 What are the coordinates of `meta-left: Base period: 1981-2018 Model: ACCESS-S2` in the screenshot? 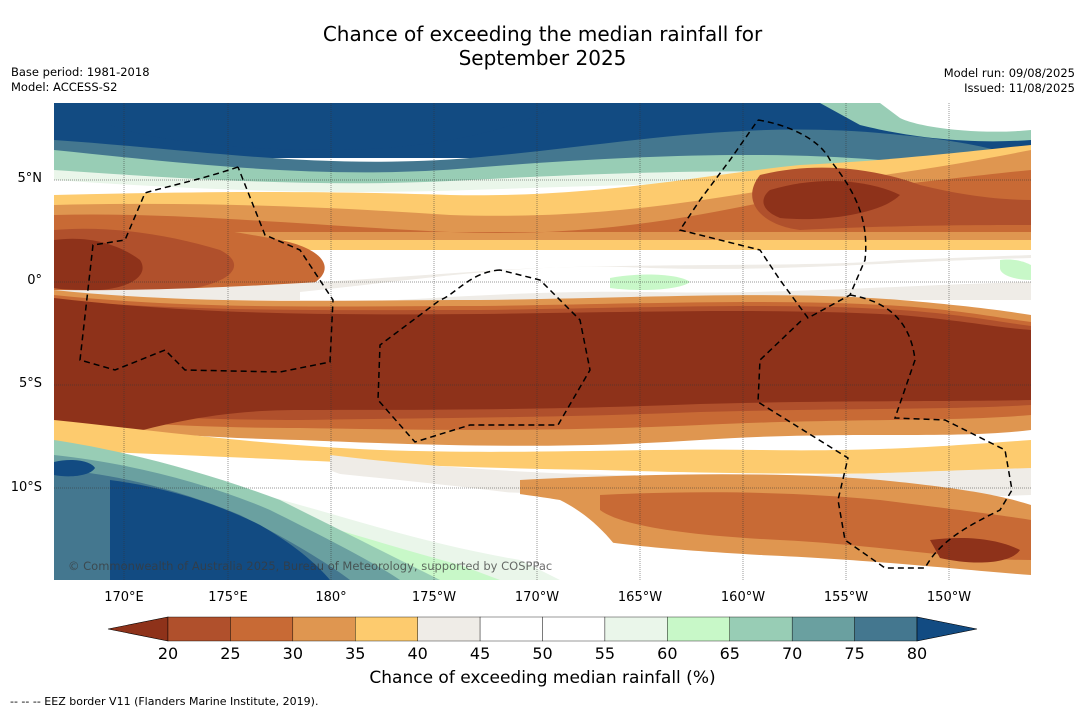 It's located at (80, 80).